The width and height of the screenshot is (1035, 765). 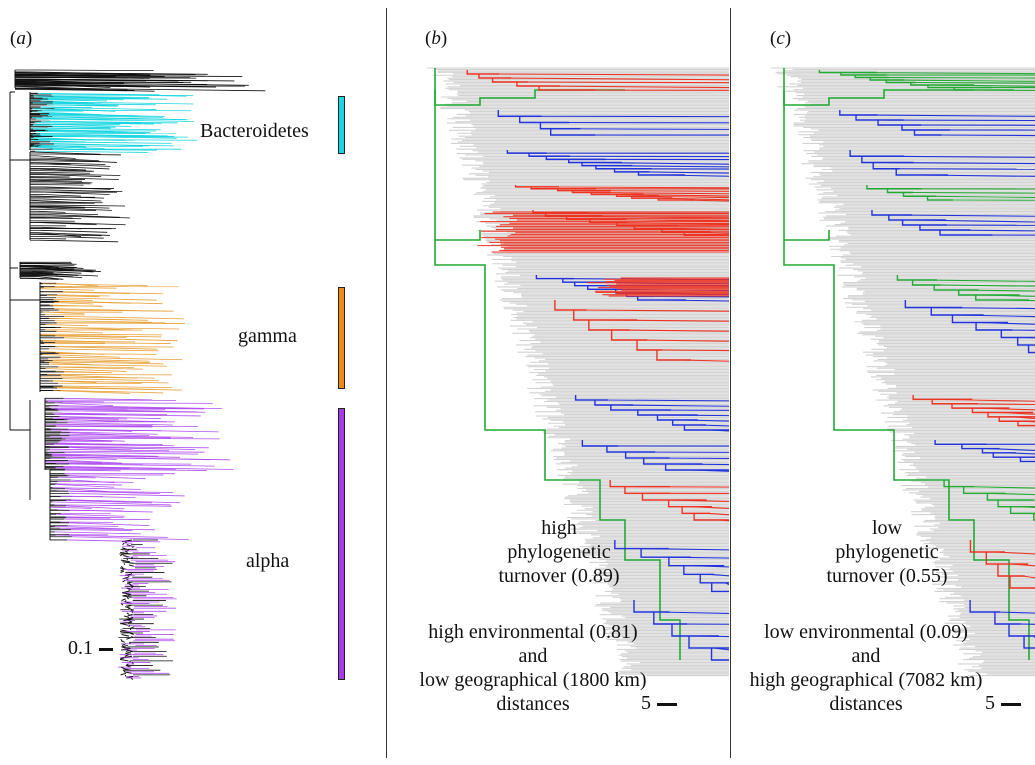 I want to click on annotation-line: low, so click(x=887, y=528).